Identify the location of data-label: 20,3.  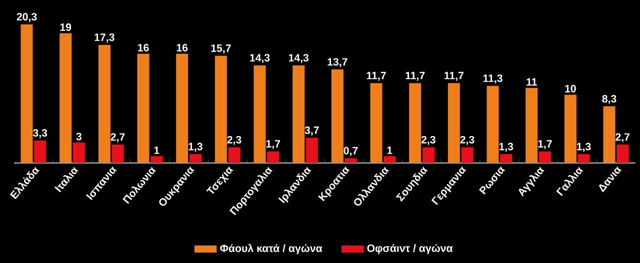
(26, 17).